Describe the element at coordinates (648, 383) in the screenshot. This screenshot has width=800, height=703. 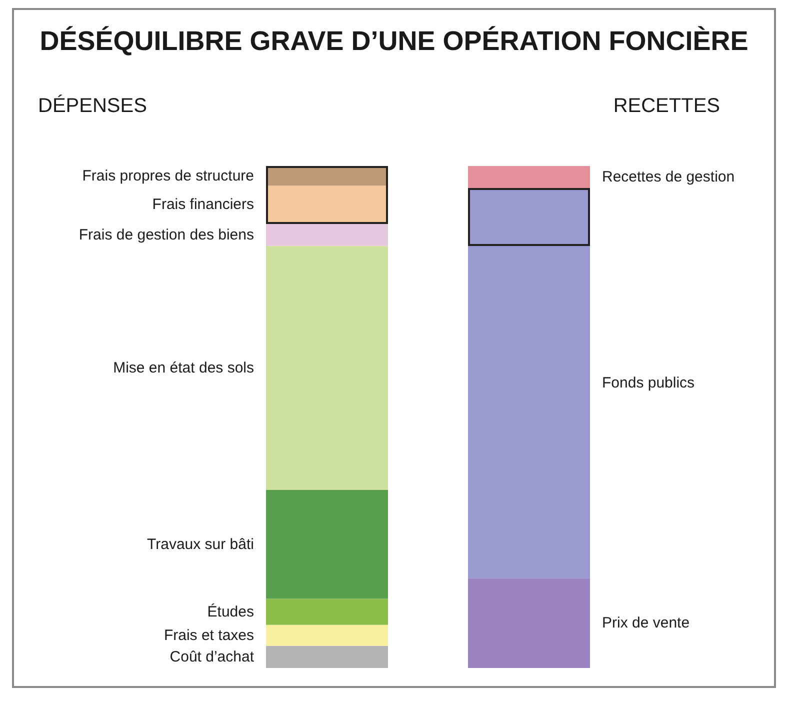
I see `series-label: Fonds publics` at that location.